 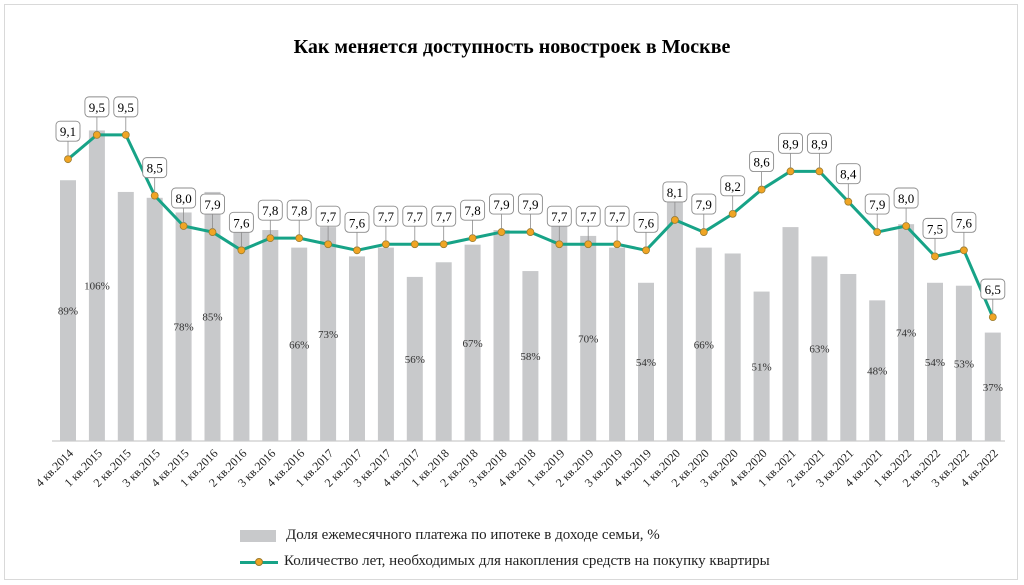 What do you see at coordinates (530, 357) in the screenshot?
I see `bar-value-label: 58%` at bounding box center [530, 357].